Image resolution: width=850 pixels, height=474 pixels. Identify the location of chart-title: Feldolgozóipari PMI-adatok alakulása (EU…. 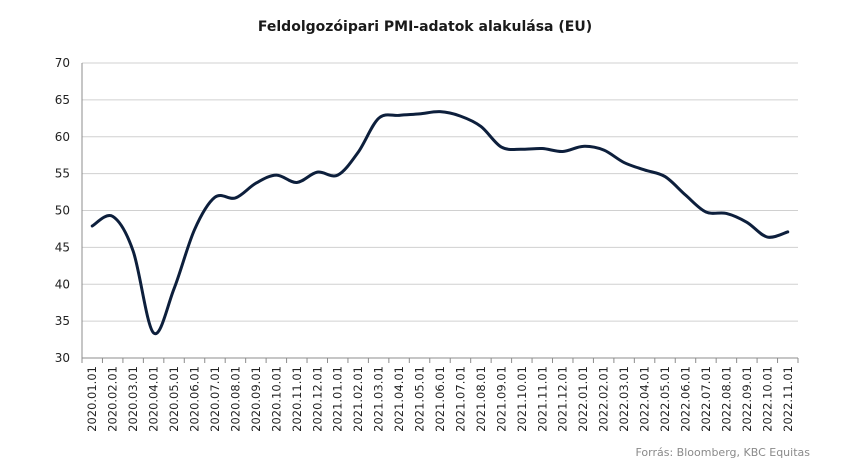
(425, 27).